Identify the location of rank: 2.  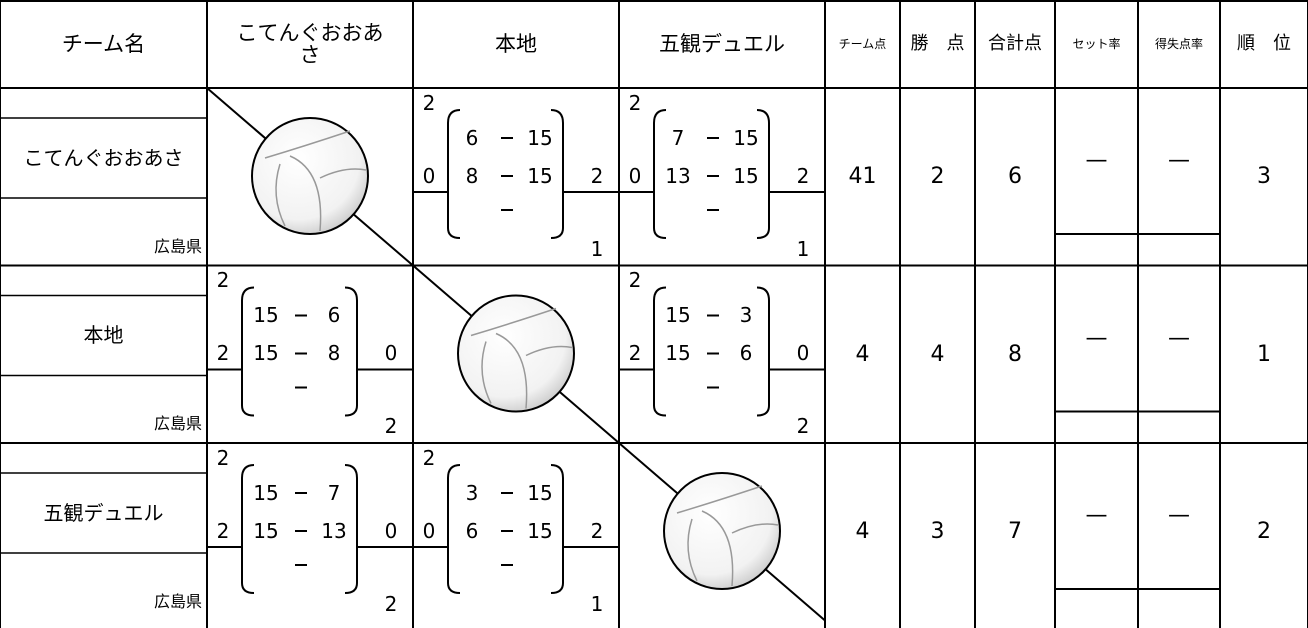
(1264, 532).